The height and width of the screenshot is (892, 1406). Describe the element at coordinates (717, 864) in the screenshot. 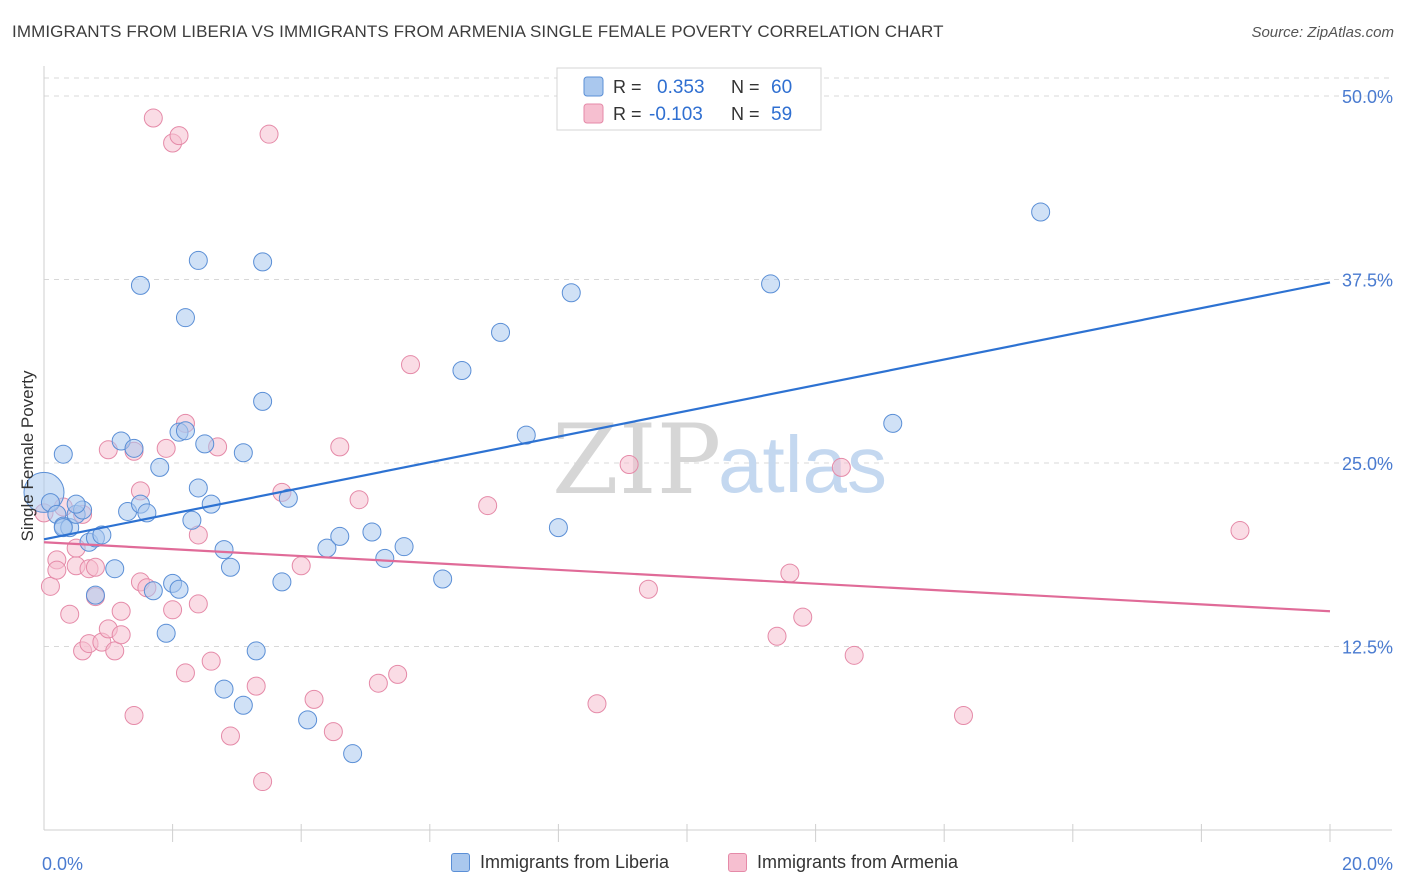

I see `x-tick-labels: 0.0% 20.0%` at that location.